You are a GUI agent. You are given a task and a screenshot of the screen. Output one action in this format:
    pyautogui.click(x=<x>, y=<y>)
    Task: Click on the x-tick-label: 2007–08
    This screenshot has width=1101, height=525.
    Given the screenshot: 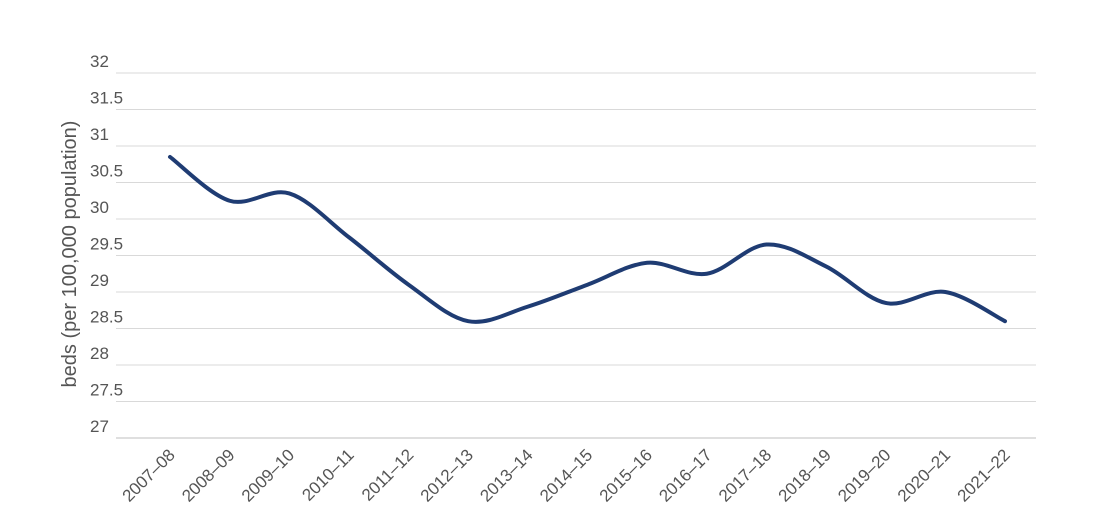 What is the action you would take?
    pyautogui.click(x=149, y=475)
    